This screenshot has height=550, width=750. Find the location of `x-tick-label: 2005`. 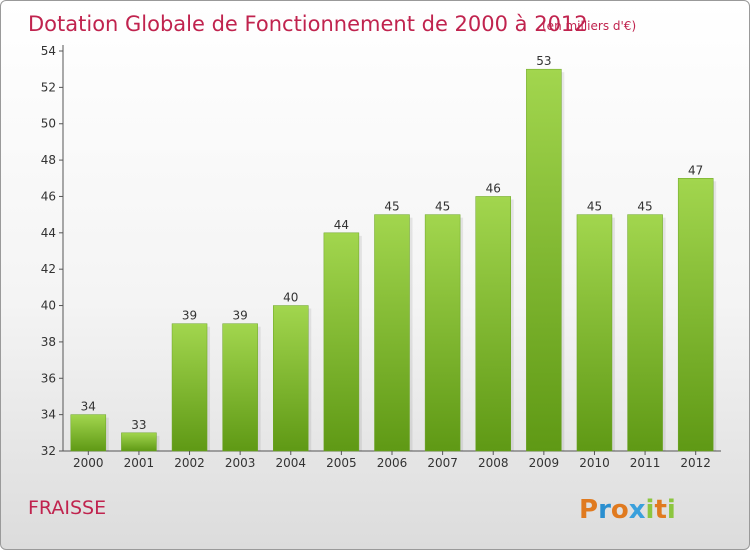

x-tick-label: 2005 is located at coordinates (341, 463).